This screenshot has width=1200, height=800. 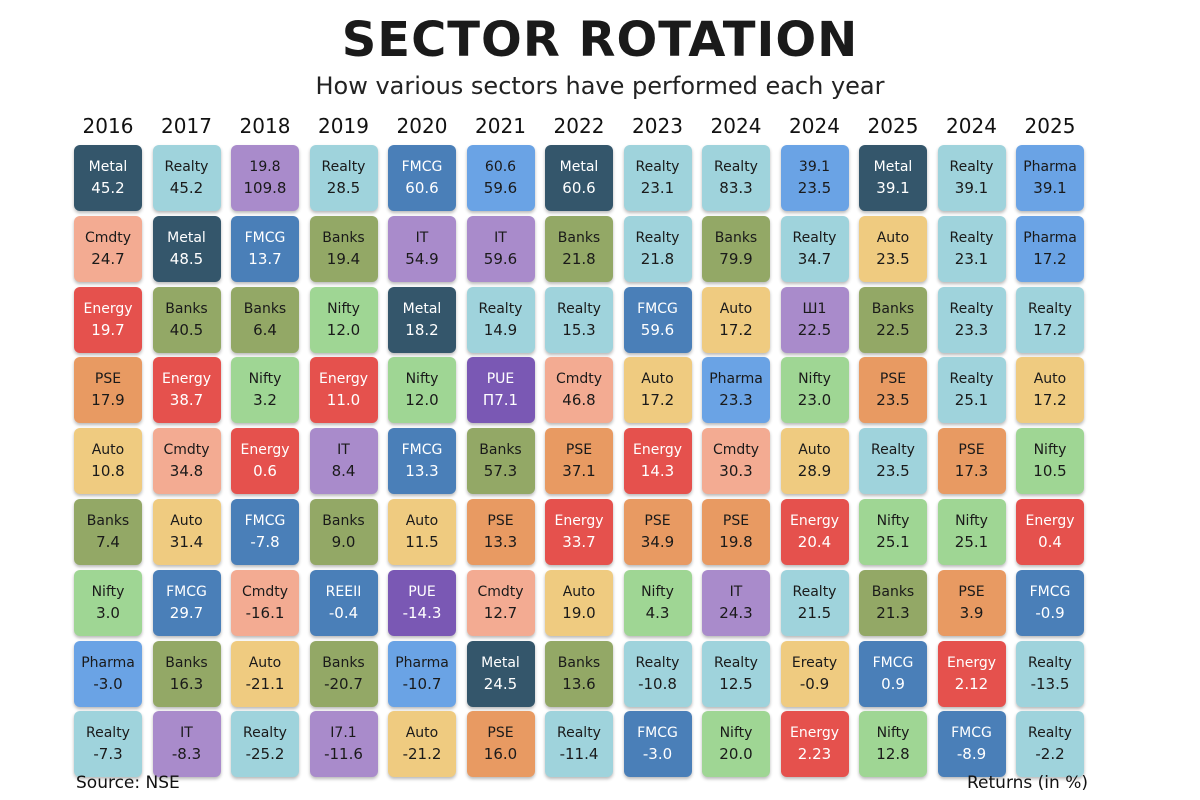 What do you see at coordinates (343, 258) in the screenshot?
I see `sector-return: 19.4` at bounding box center [343, 258].